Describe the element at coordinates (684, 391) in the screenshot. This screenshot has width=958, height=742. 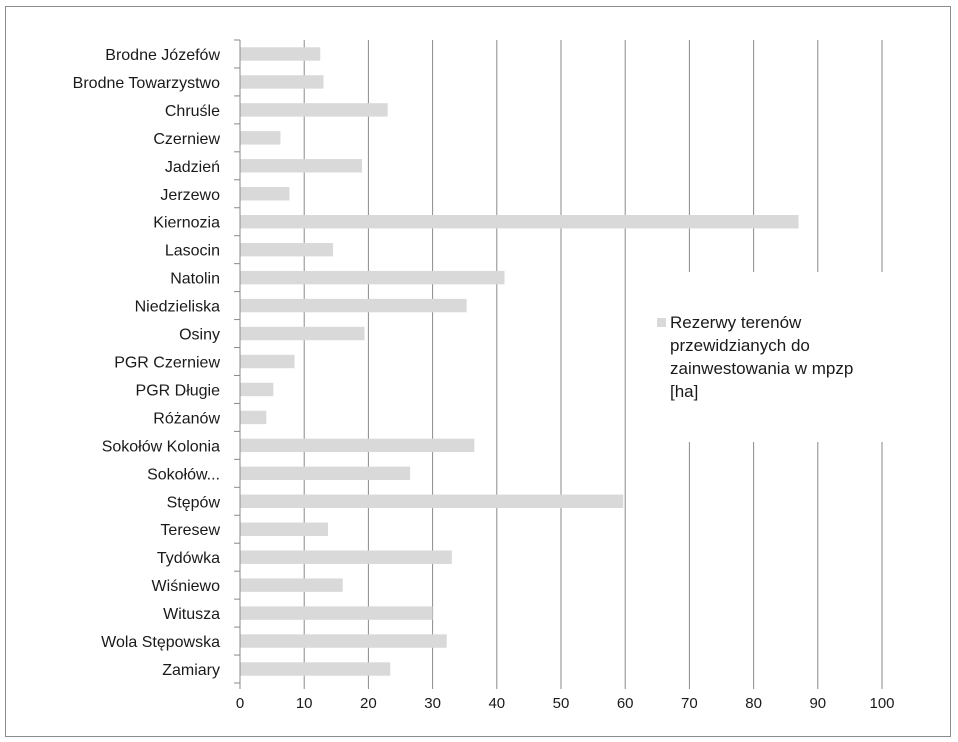
I see `legend-label: [ha]` at that location.